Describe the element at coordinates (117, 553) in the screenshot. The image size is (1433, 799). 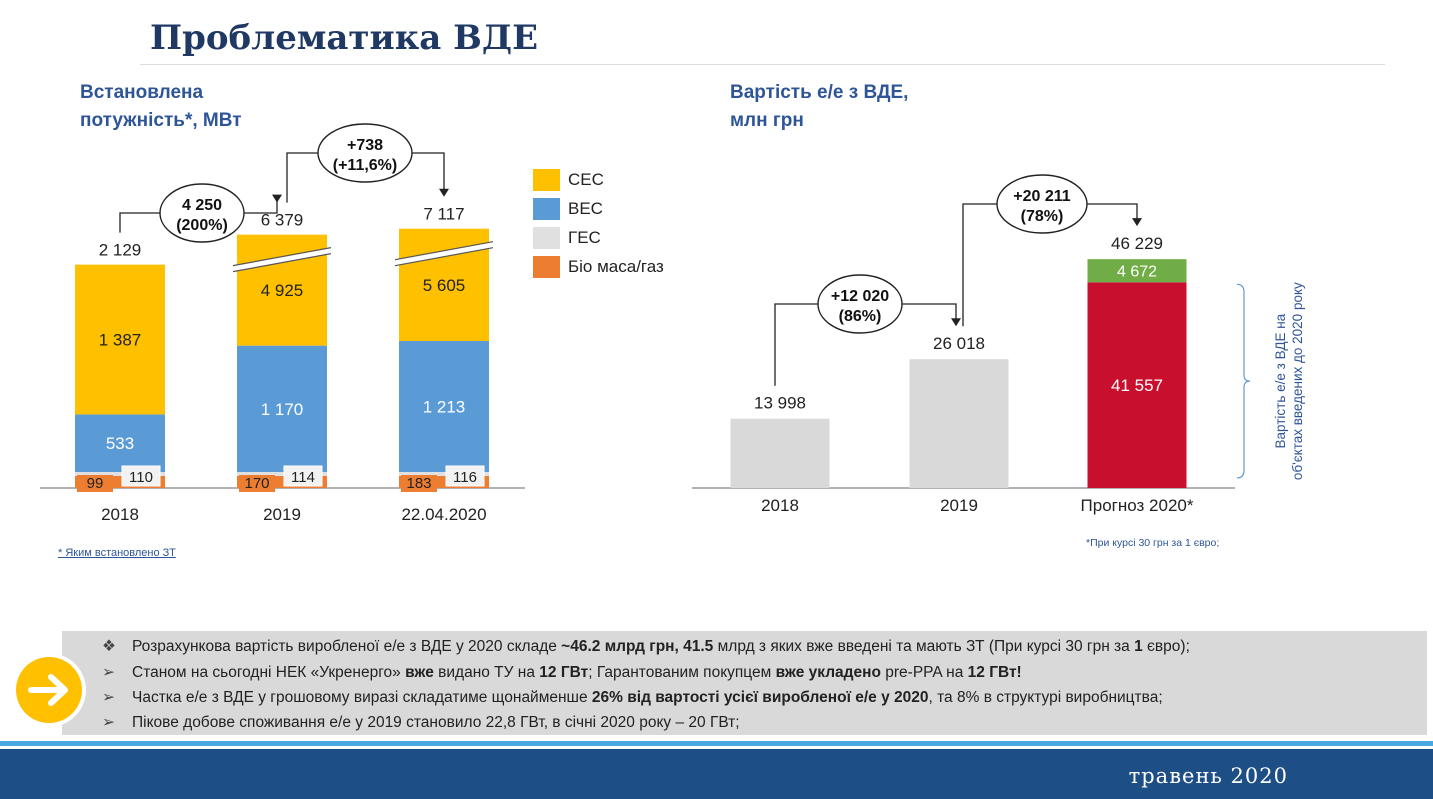
I see `capacity-footnote: * Яким встановлено ЗТ` at that location.